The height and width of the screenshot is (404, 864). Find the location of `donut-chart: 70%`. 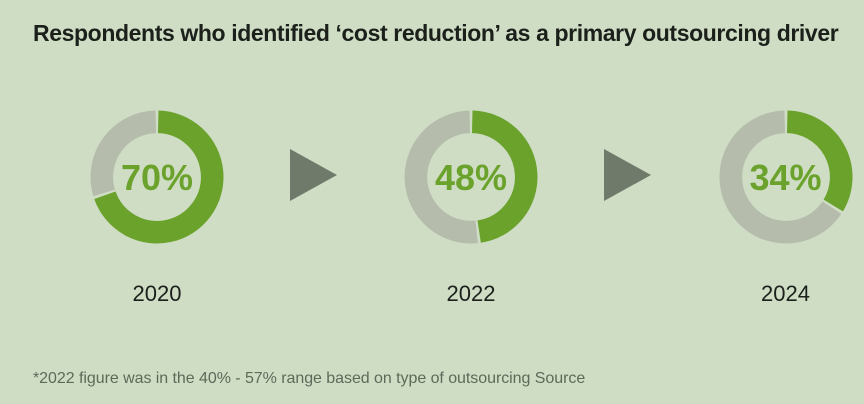

donut-chart: 70% is located at coordinates (157, 177).